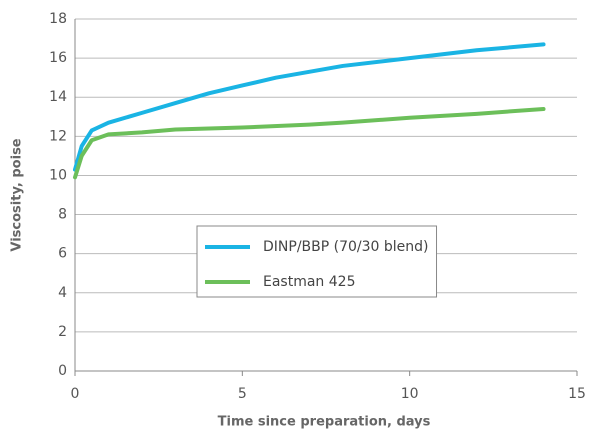 The image size is (592, 434). What do you see at coordinates (242, 394) in the screenshot?
I see `x-tick-label: 5` at bounding box center [242, 394].